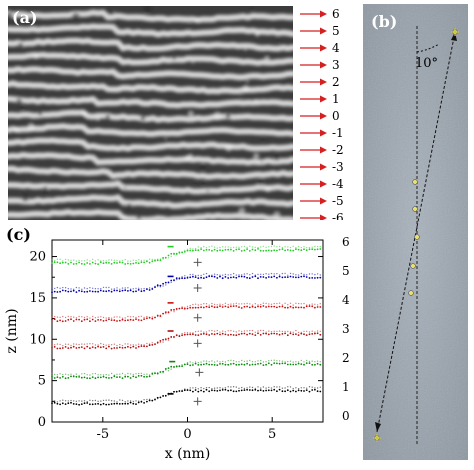 This screenshot has height=470, width=474. Describe the element at coordinates (186, 339) in the screenshot. I see `profile-series` at that location.